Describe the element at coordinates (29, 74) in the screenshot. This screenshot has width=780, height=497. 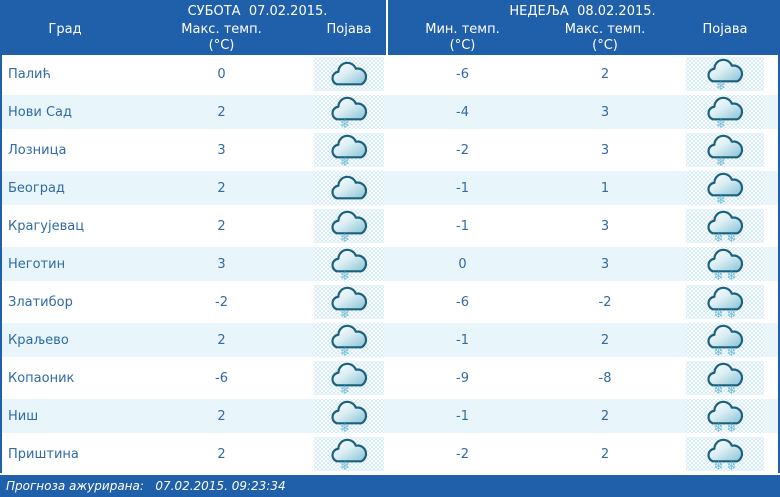
I see `city-cell: Палић` at that location.